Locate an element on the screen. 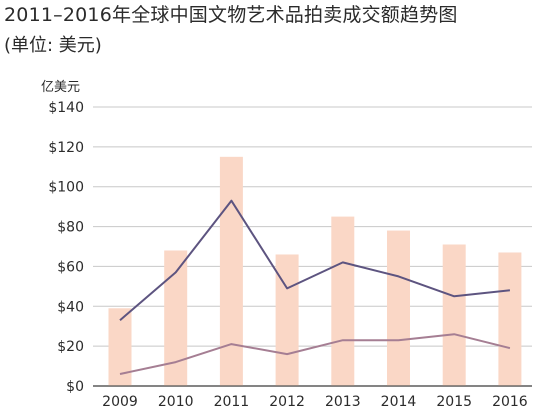 This screenshot has height=413, width=550. y-tick-label-60: $60 is located at coordinates (70, 267).